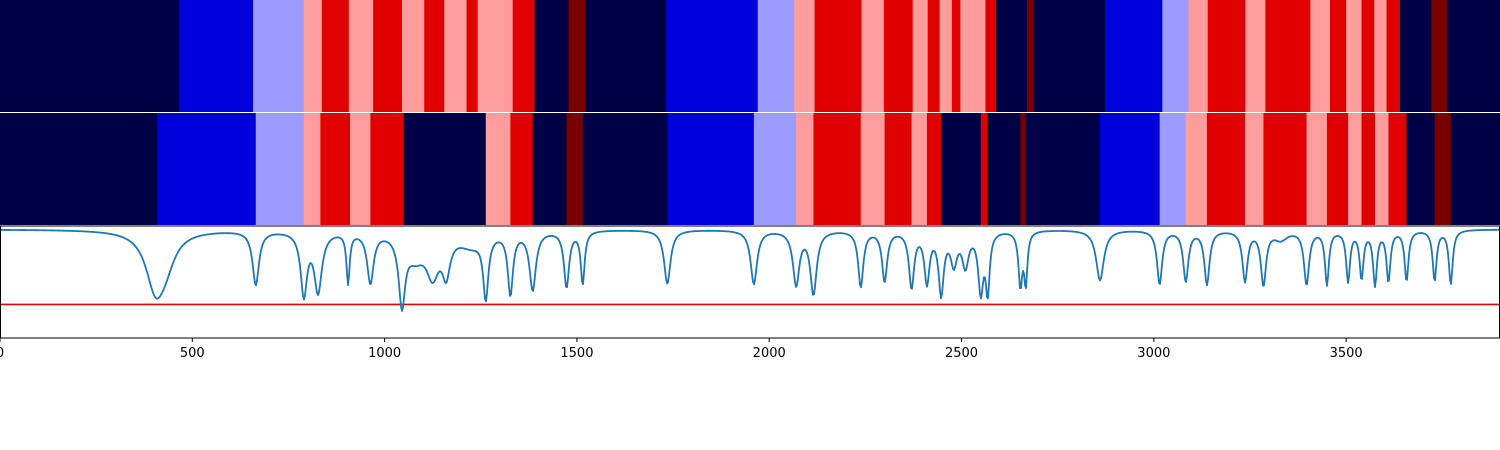  Describe the element at coordinates (1153, 353) in the screenshot. I see `x-tick-label: 3000` at that location.